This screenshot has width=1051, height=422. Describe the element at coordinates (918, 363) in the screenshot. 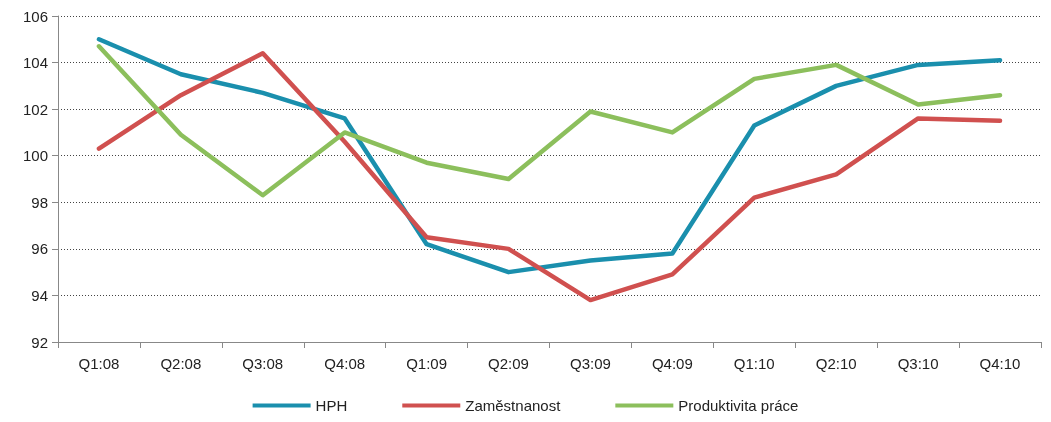

I see `x-tick-label: Q3:10` at that location.